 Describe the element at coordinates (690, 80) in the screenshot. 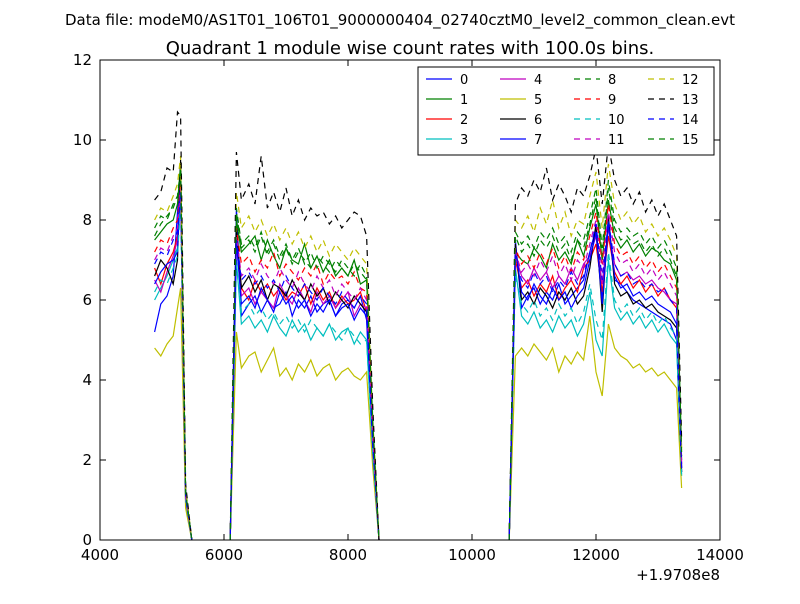

I see `legend-label-12: 12` at that location.